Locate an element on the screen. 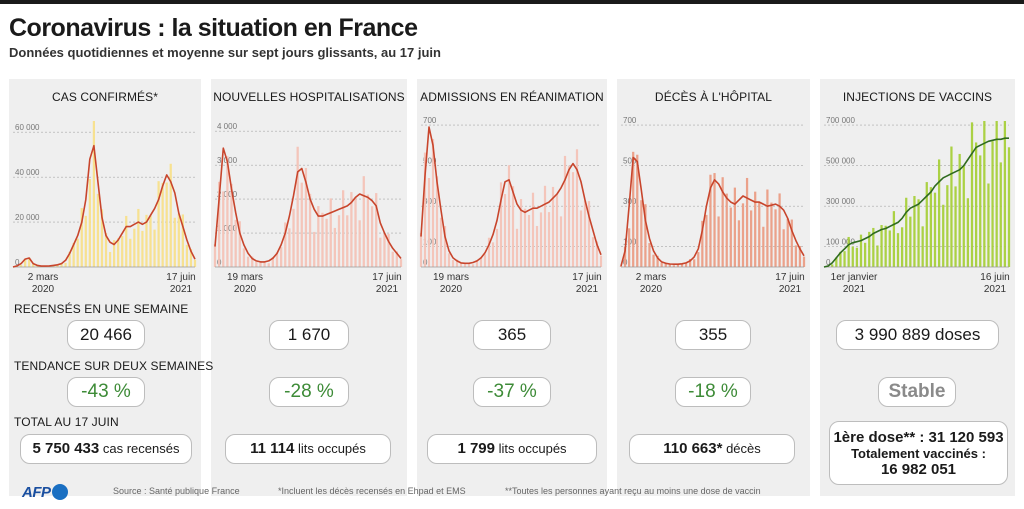  y-tick-label: 20 000 is located at coordinates (27, 217).